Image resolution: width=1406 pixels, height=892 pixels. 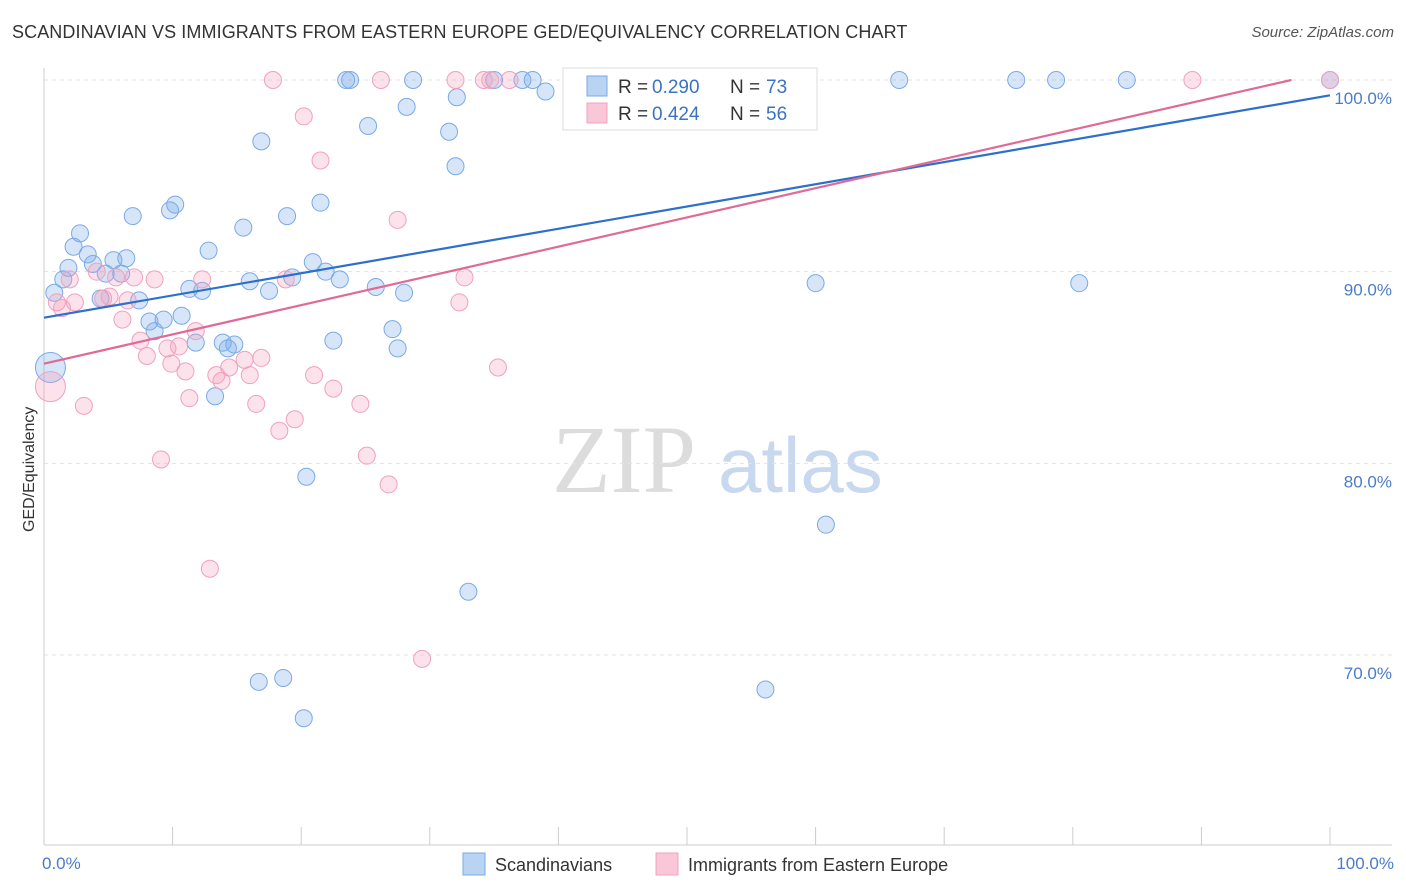 I want to click on bottom-legend-label-scandinavians: Scandinavians, so click(x=553, y=865).